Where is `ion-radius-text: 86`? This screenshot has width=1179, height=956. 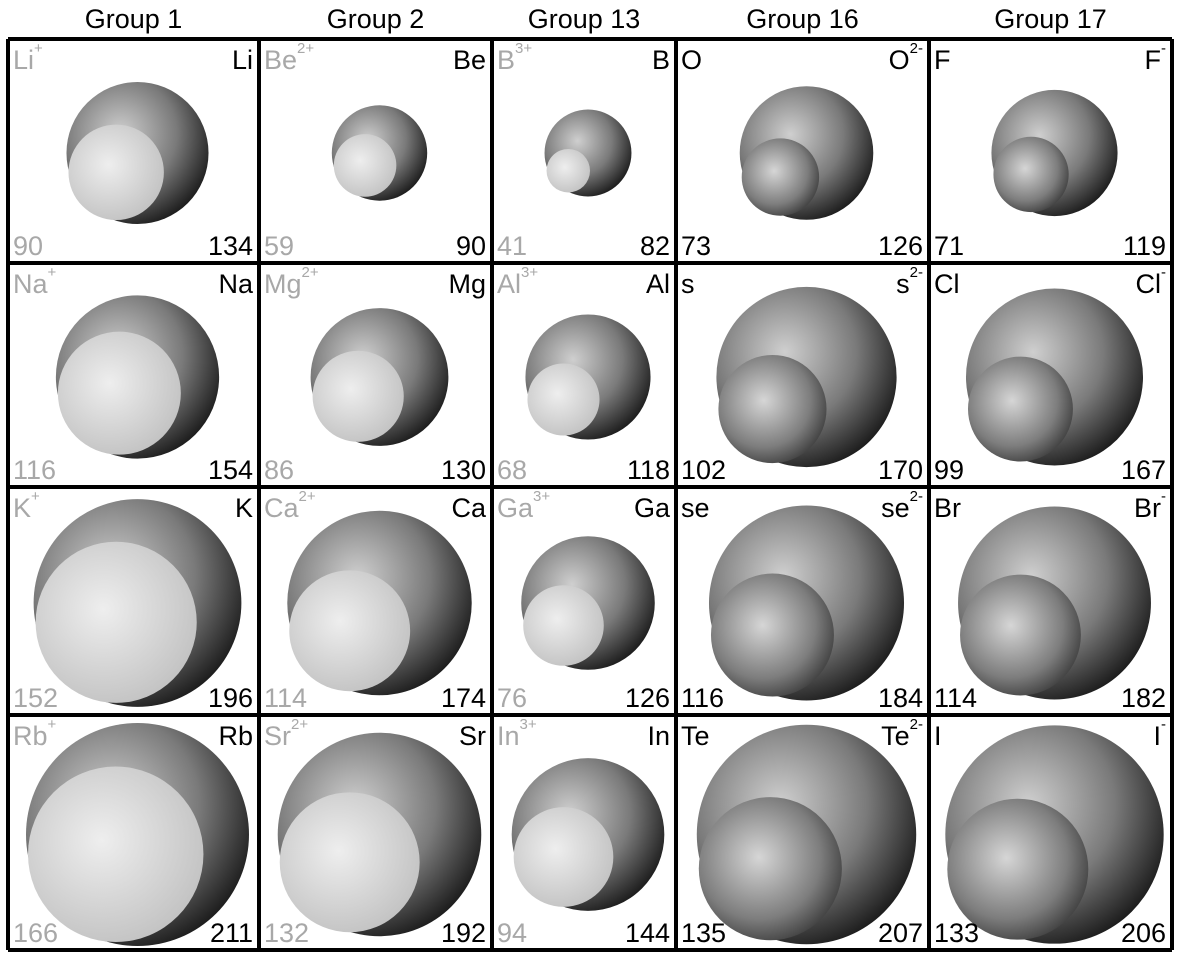
ion-radius-text: 86 is located at coordinates (279, 470).